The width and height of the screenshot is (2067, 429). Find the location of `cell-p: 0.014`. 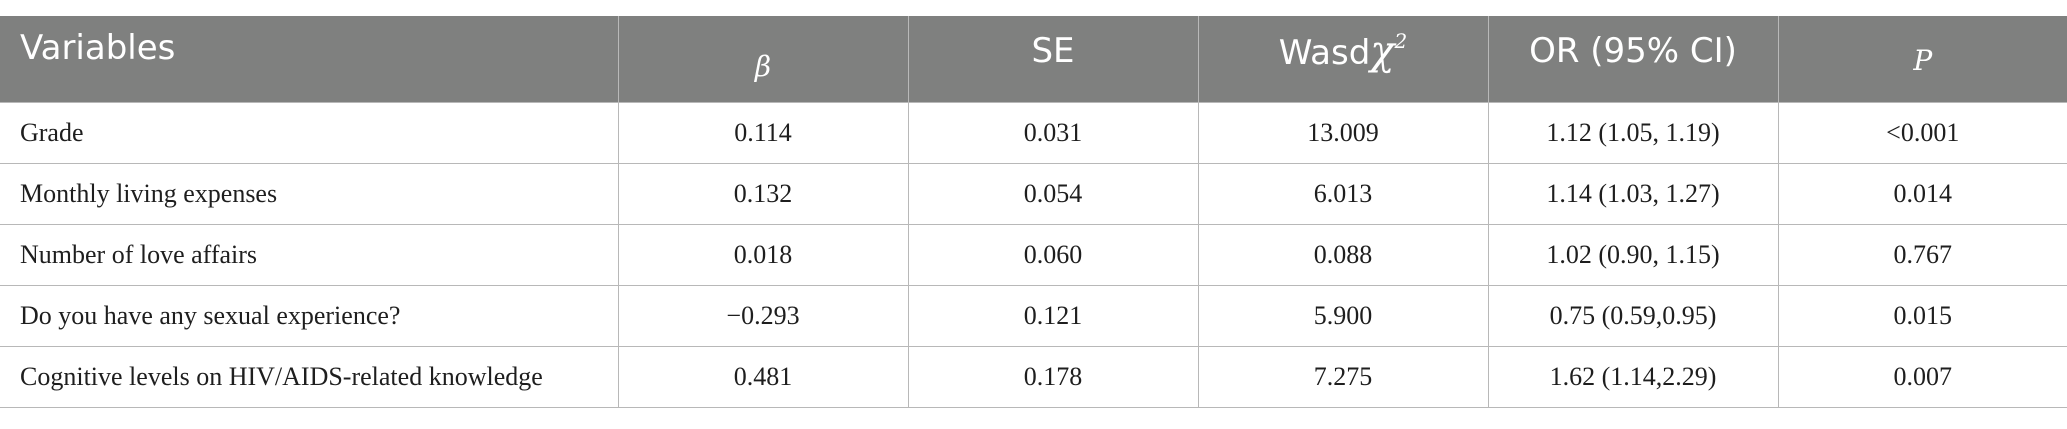

cell-p: 0.014 is located at coordinates (1922, 194).